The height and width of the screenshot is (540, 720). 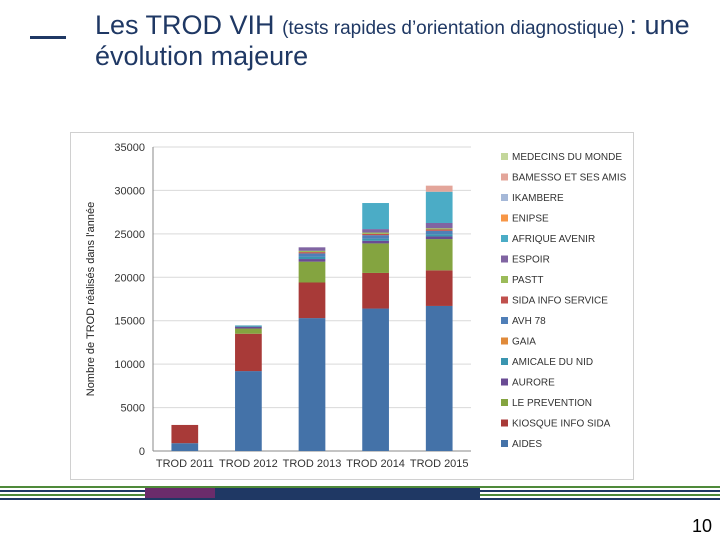 What do you see at coordinates (567, 157) in the screenshot?
I see `legend-label: MEDECINS DU MONDE` at bounding box center [567, 157].